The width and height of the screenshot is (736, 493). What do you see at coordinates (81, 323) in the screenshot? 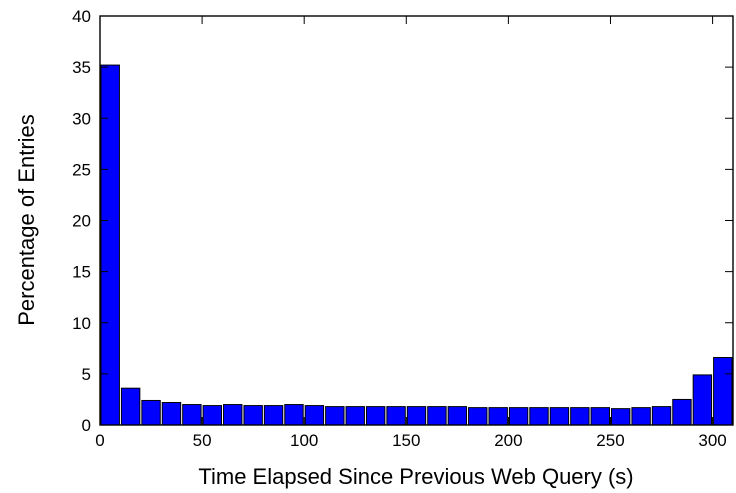
I see `y-tick-label: 10` at bounding box center [81, 323].